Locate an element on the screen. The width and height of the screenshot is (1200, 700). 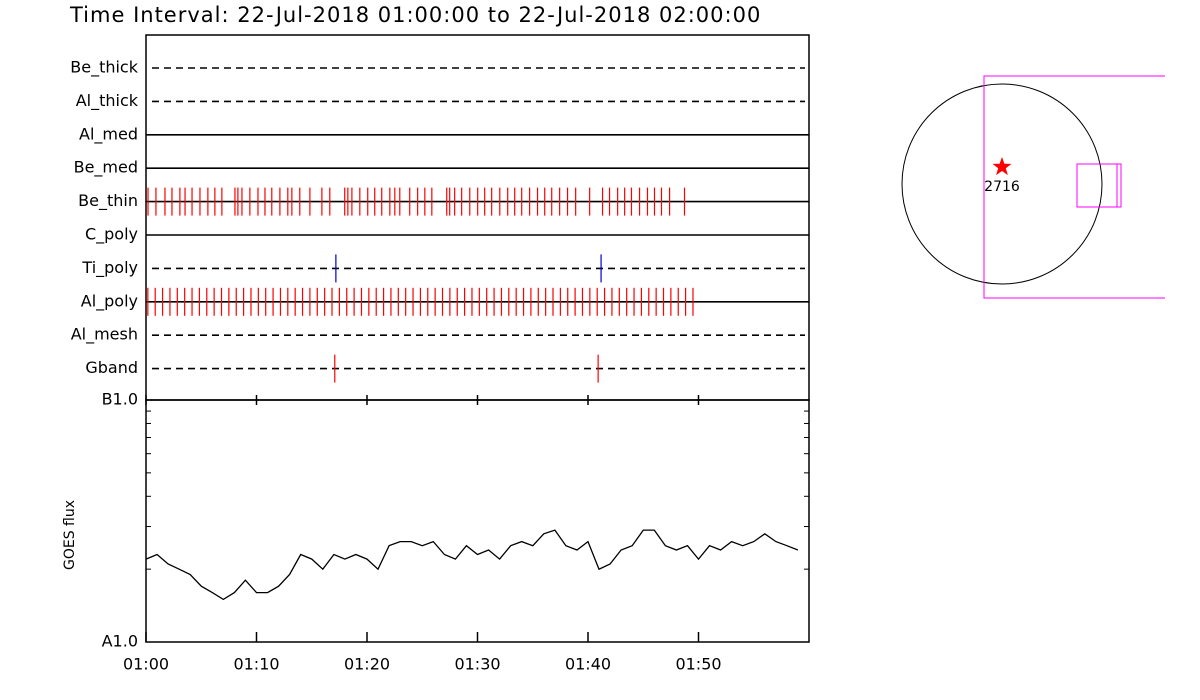
filter-label: Be_med is located at coordinates (106, 168).